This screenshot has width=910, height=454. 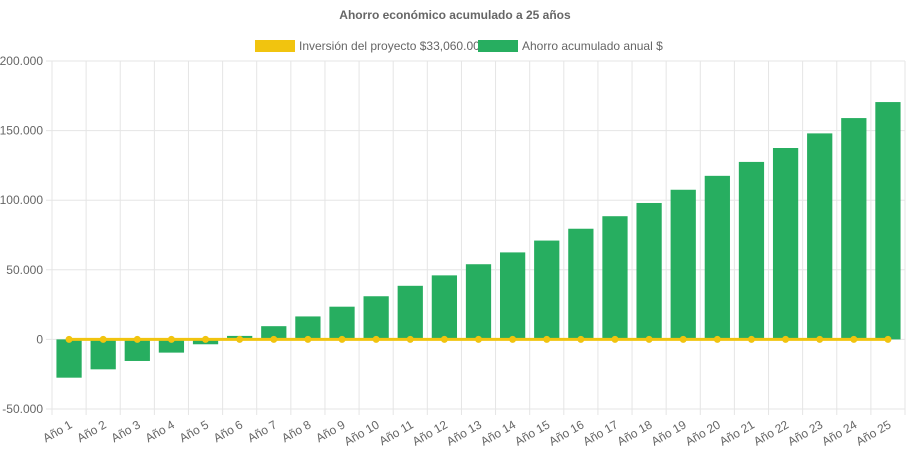 What do you see at coordinates (669, 432) in the screenshot?
I see `x-tick-label: Año 19` at bounding box center [669, 432].